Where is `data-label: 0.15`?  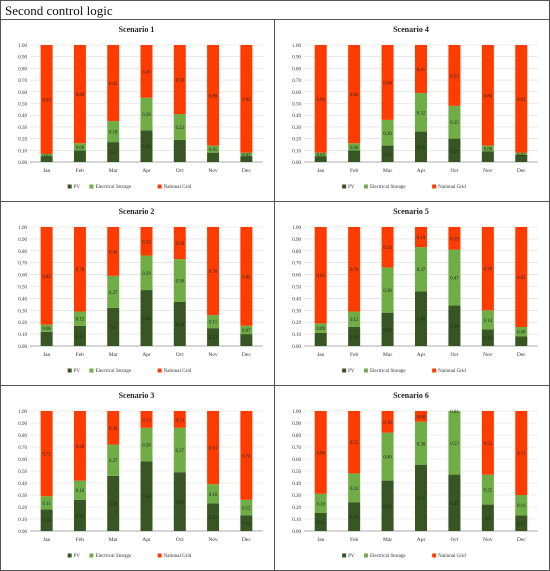
data-label: 0.15 is located at coordinates (321, 523).